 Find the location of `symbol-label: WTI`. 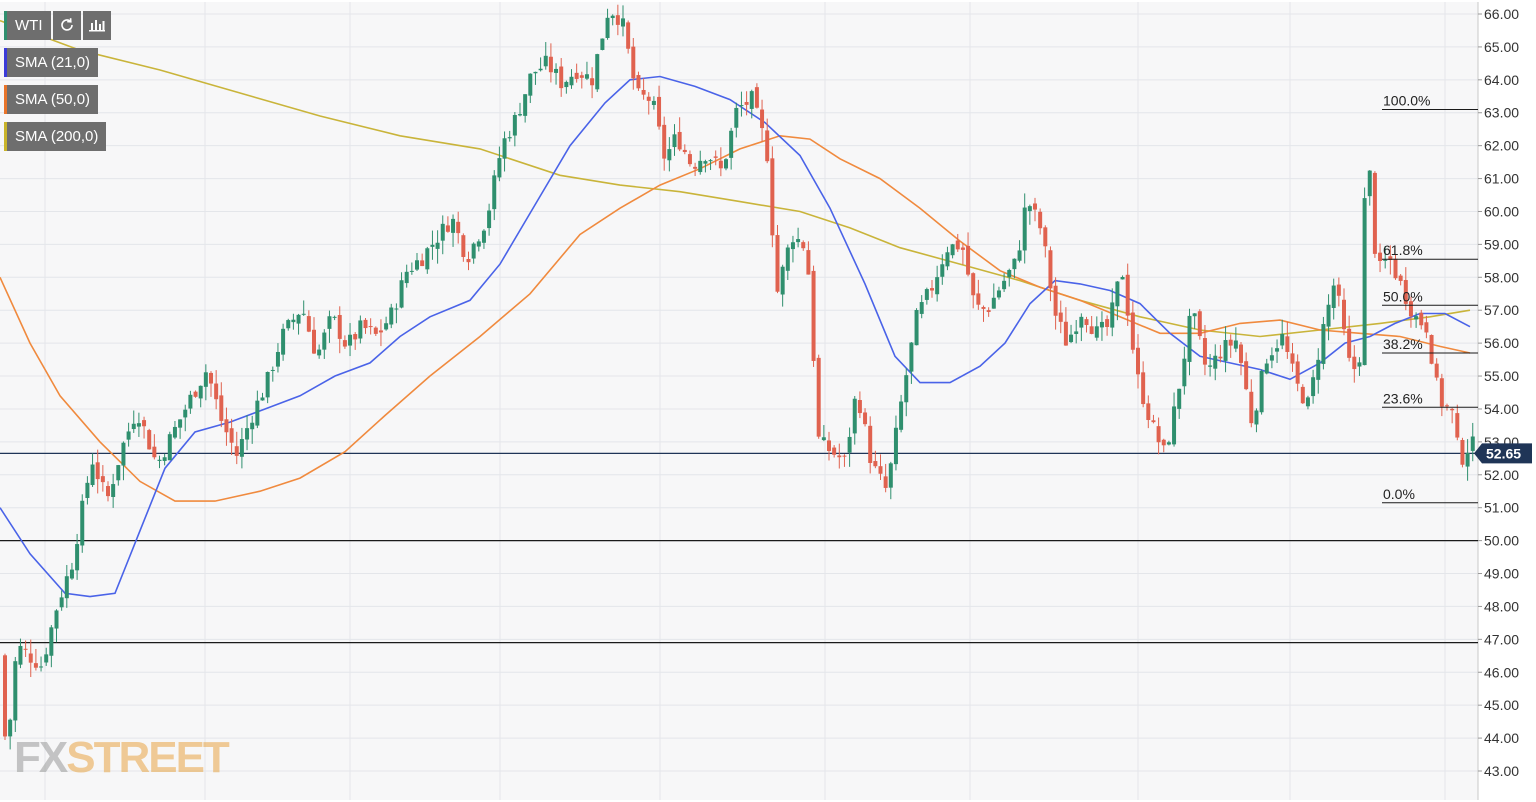

symbol-label: WTI is located at coordinates (27, 25).